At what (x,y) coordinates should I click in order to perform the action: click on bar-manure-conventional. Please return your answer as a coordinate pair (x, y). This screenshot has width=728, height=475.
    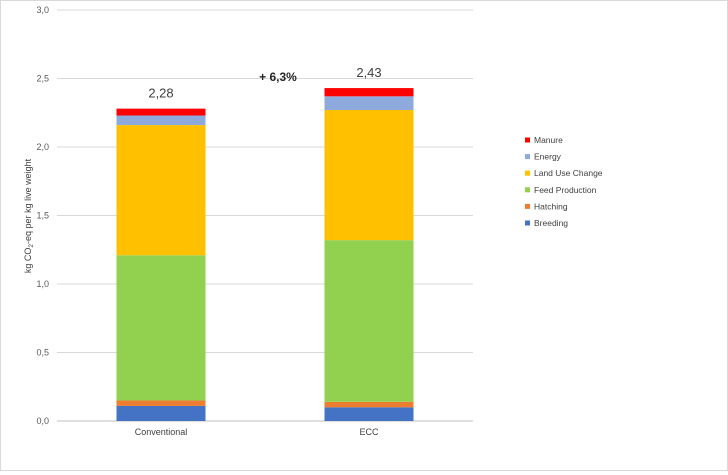
    Looking at the image, I should click on (161, 112).